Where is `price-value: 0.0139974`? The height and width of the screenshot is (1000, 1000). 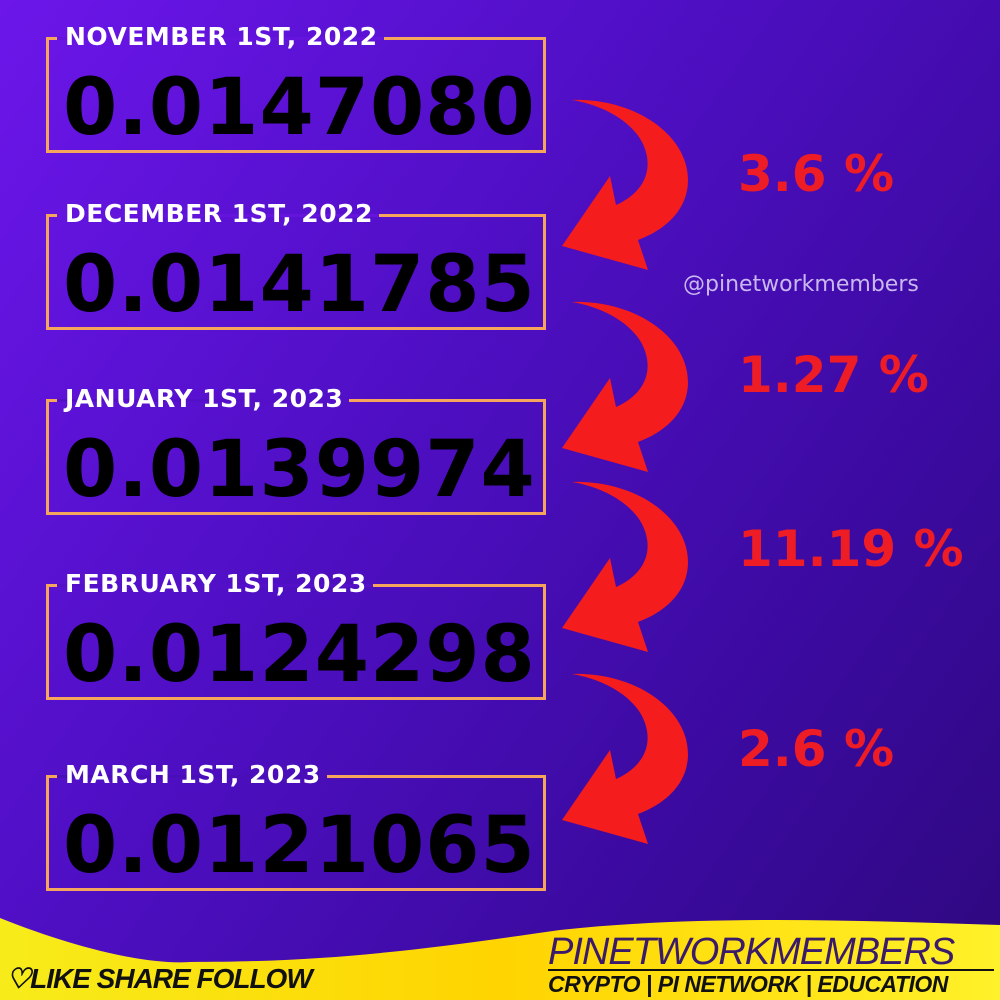 price-value: 0.0139974 is located at coordinates (299, 470).